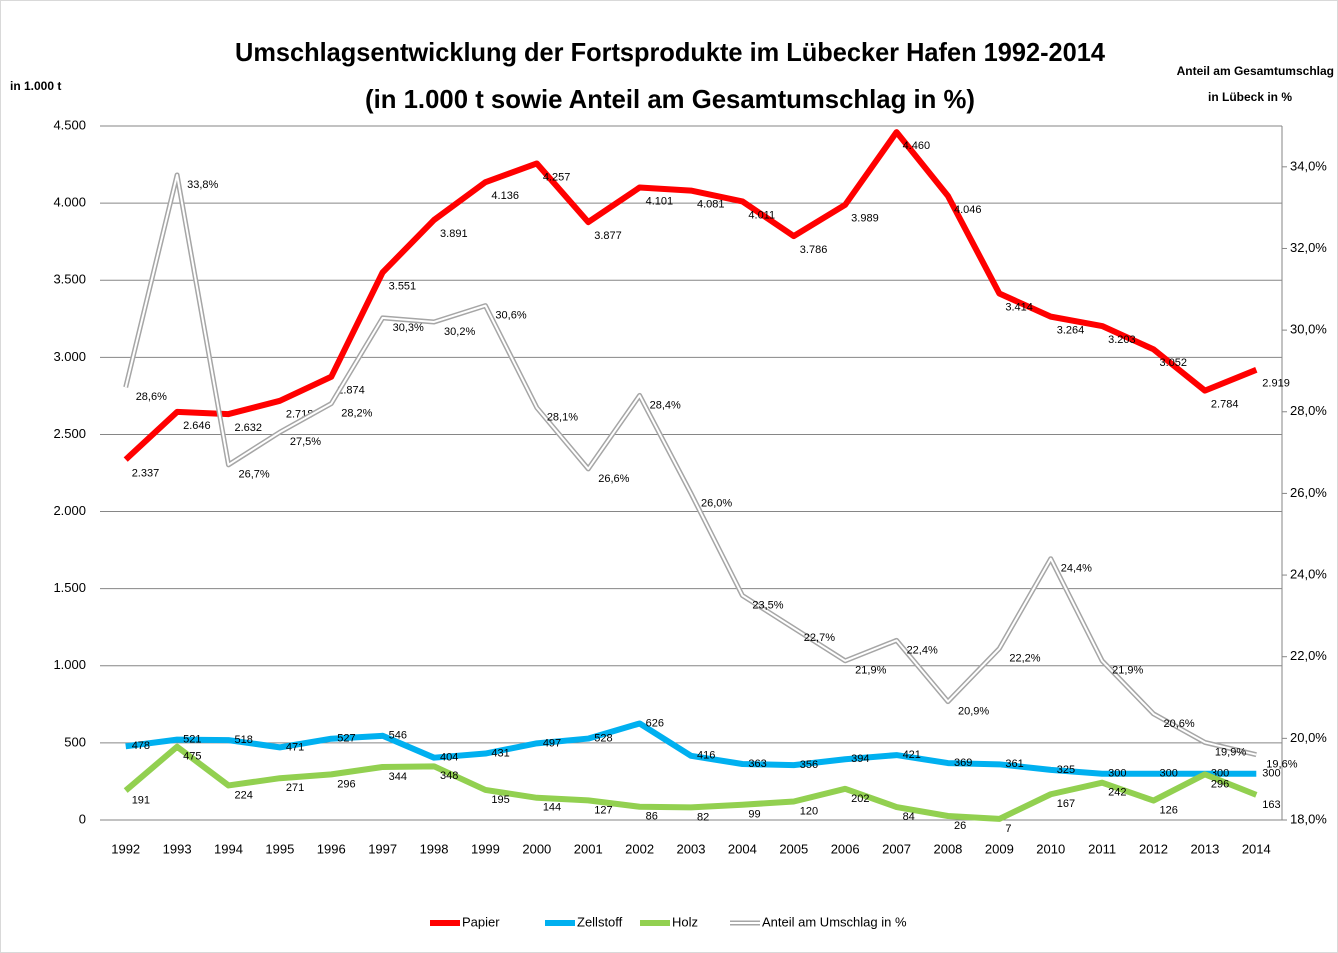 The width and height of the screenshot is (1338, 953). What do you see at coordinates (1308, 410) in the screenshot?
I see `y2-tick-label: 28,0%` at bounding box center [1308, 410].